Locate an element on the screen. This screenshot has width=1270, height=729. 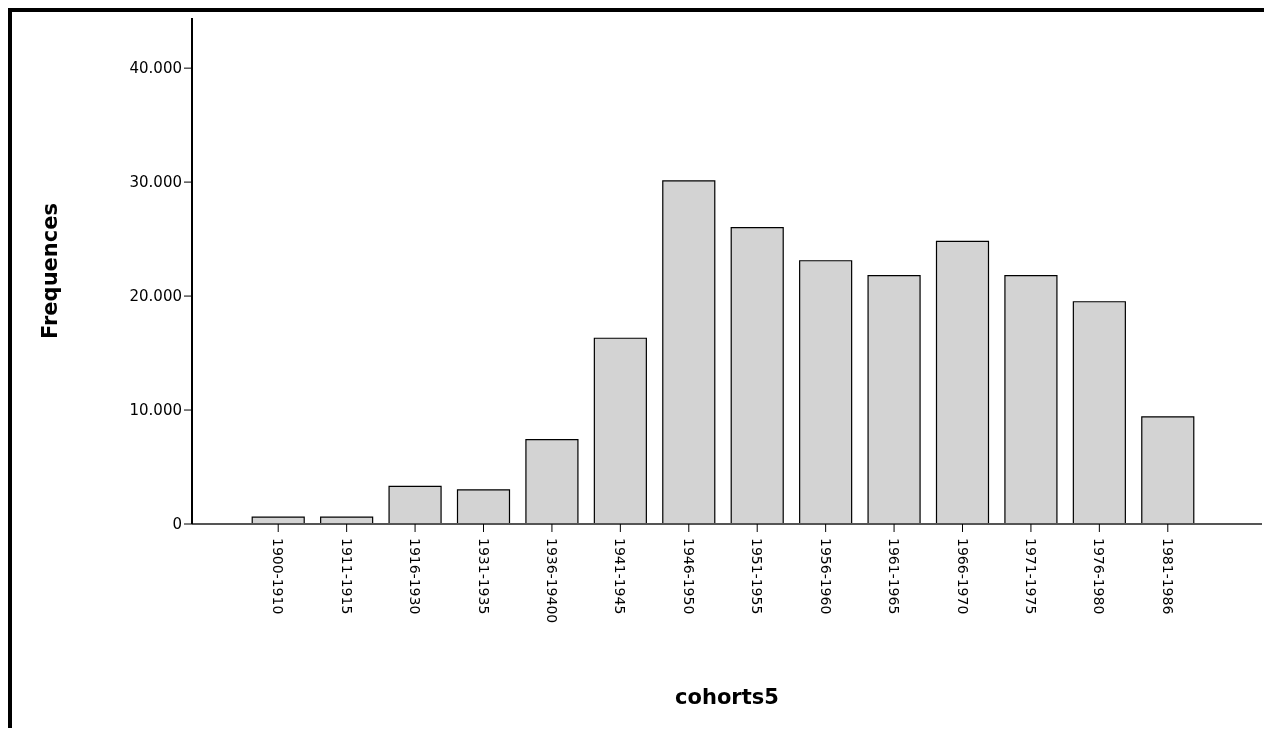
x-tick-label: 1951-1955 is located at coordinates (757, 576).